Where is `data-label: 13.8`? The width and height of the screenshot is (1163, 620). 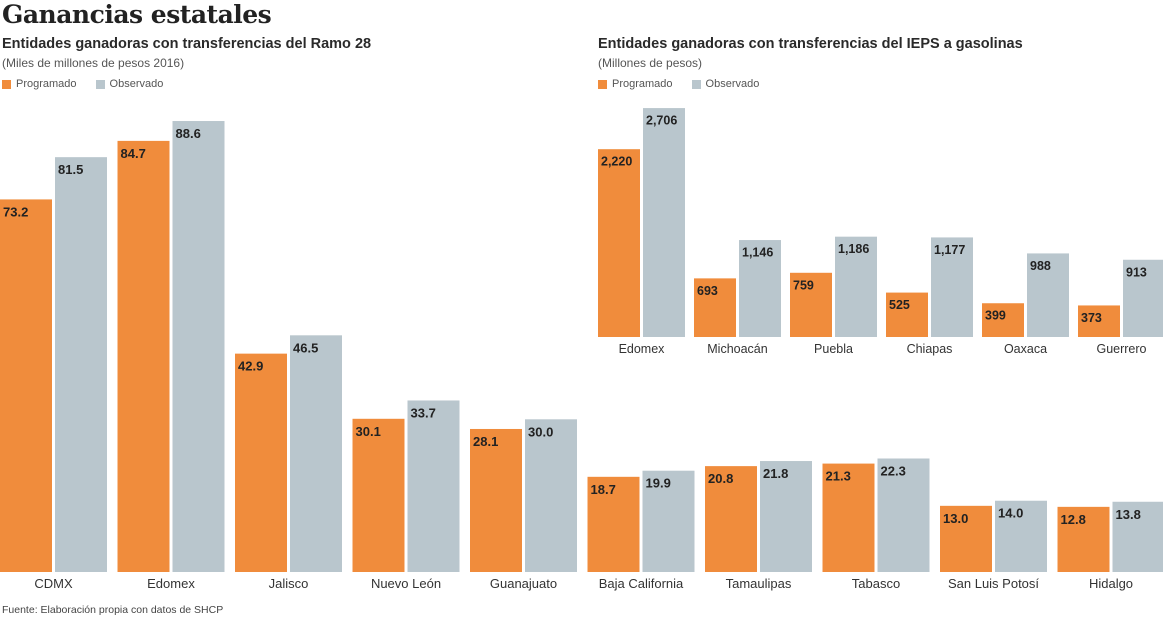
data-label: 13.8 is located at coordinates (1128, 514).